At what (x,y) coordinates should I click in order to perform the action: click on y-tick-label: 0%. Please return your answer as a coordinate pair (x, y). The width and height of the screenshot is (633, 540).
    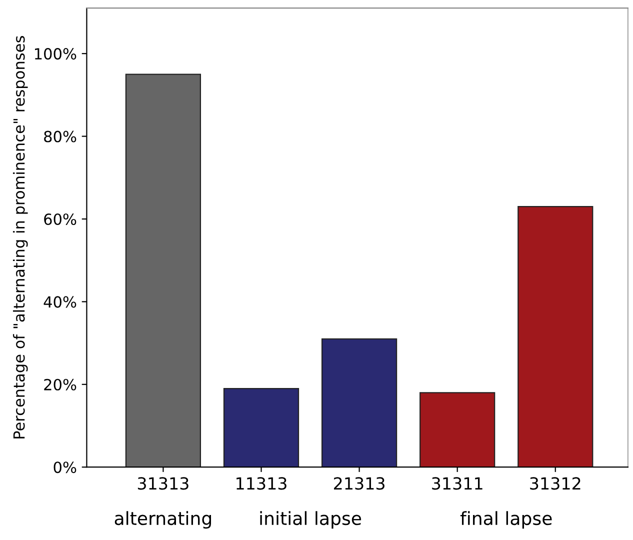
    Looking at the image, I should click on (65, 468).